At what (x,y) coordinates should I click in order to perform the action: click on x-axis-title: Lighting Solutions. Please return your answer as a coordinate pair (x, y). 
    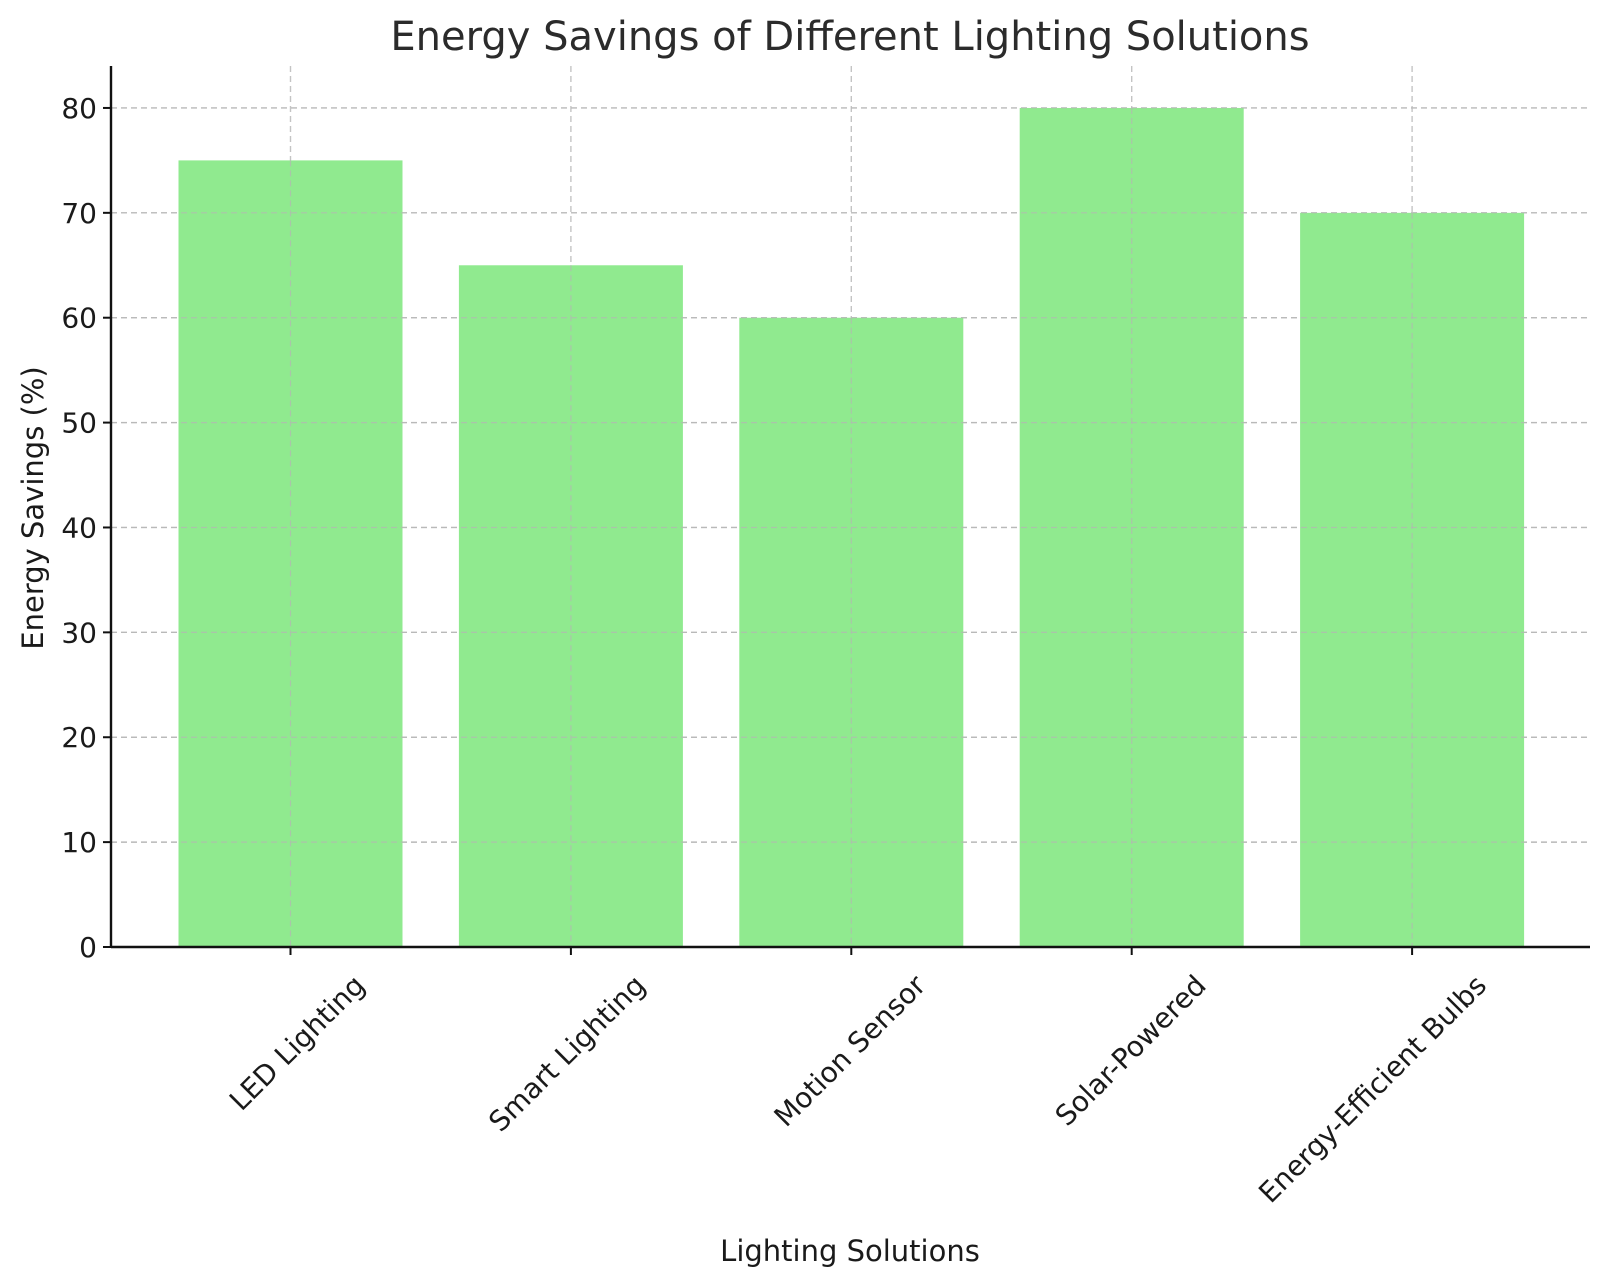
    Looking at the image, I should click on (850, 1251).